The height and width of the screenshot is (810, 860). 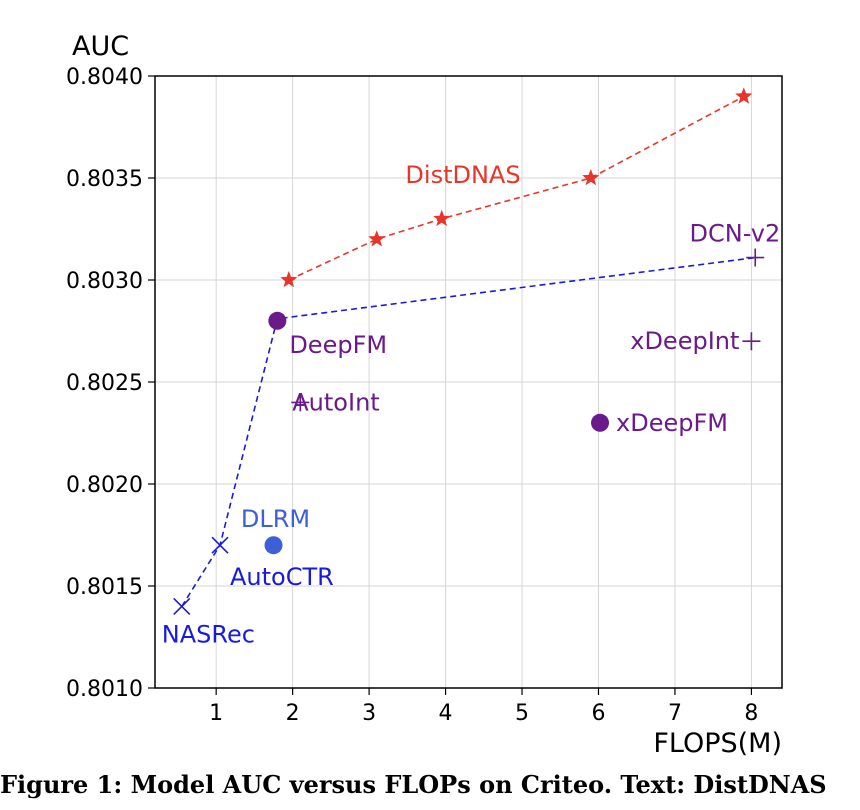 What do you see at coordinates (369, 713) in the screenshot?
I see `x-tick-label: 3` at bounding box center [369, 713].